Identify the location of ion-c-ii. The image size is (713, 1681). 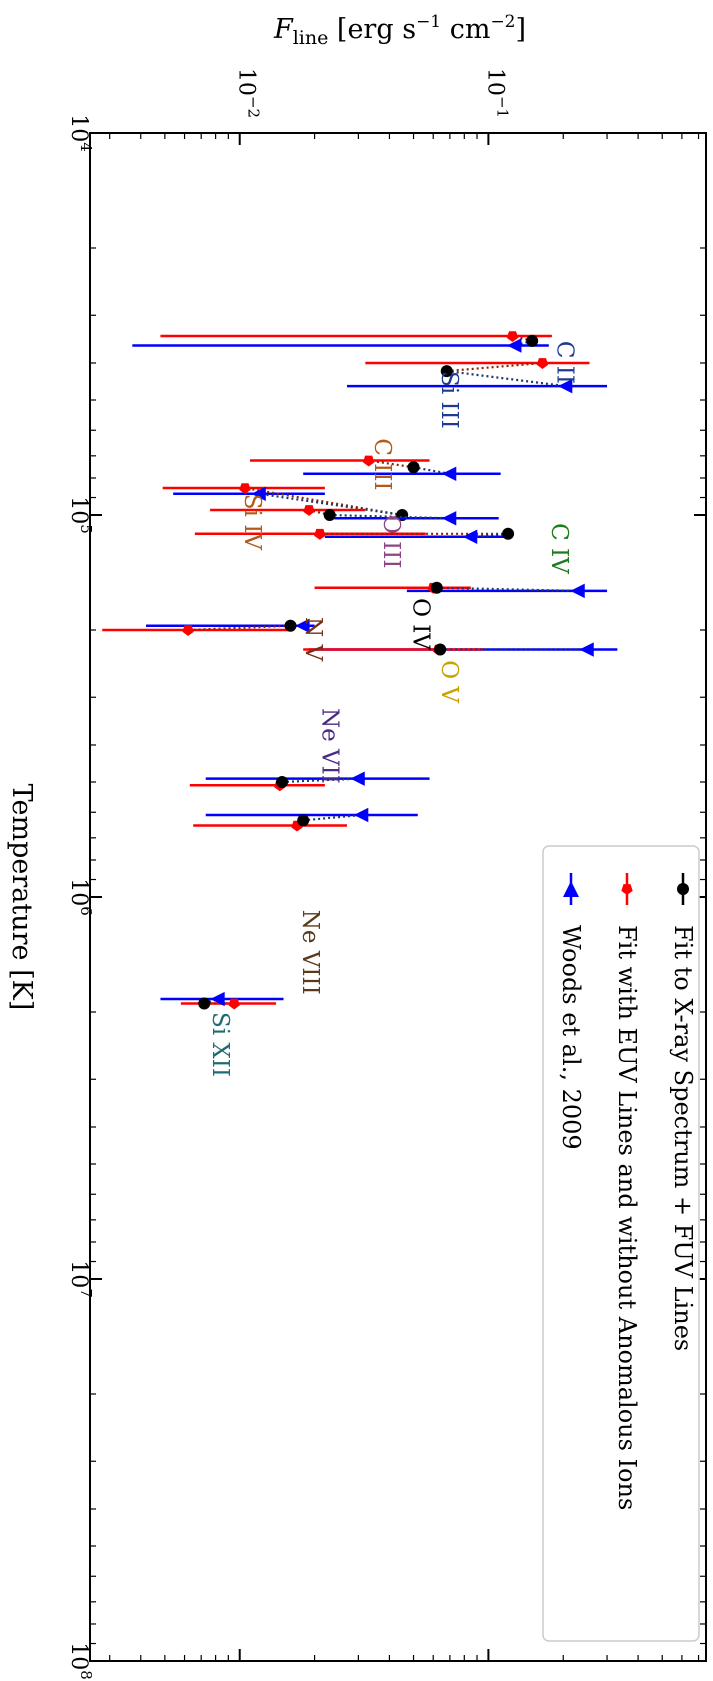
(342, 342).